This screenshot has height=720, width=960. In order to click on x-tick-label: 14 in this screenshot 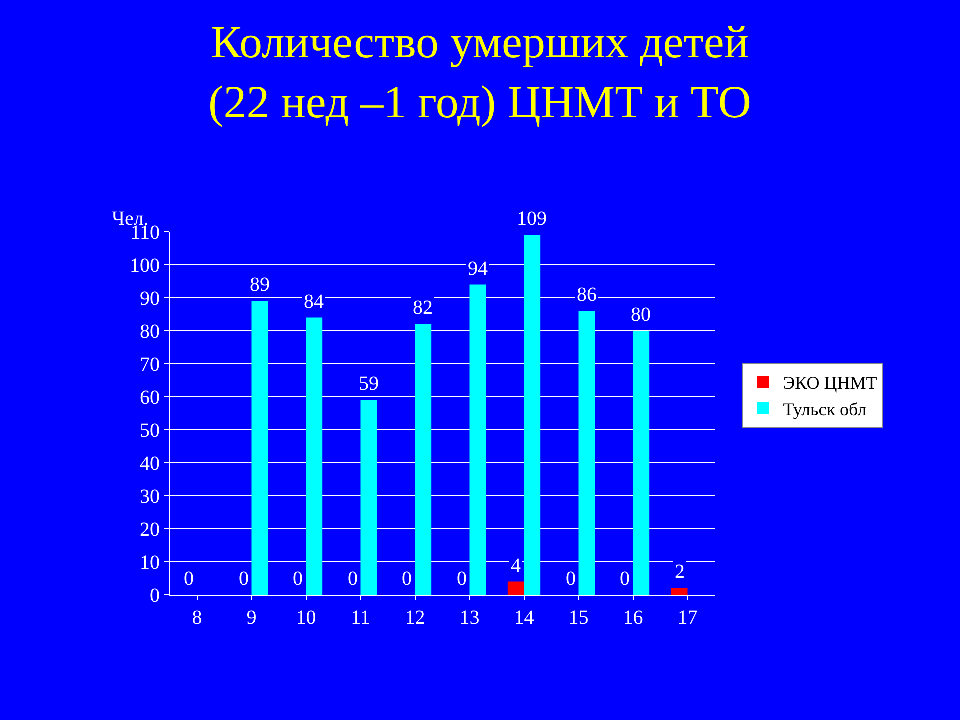, I will do `click(524, 618)`.